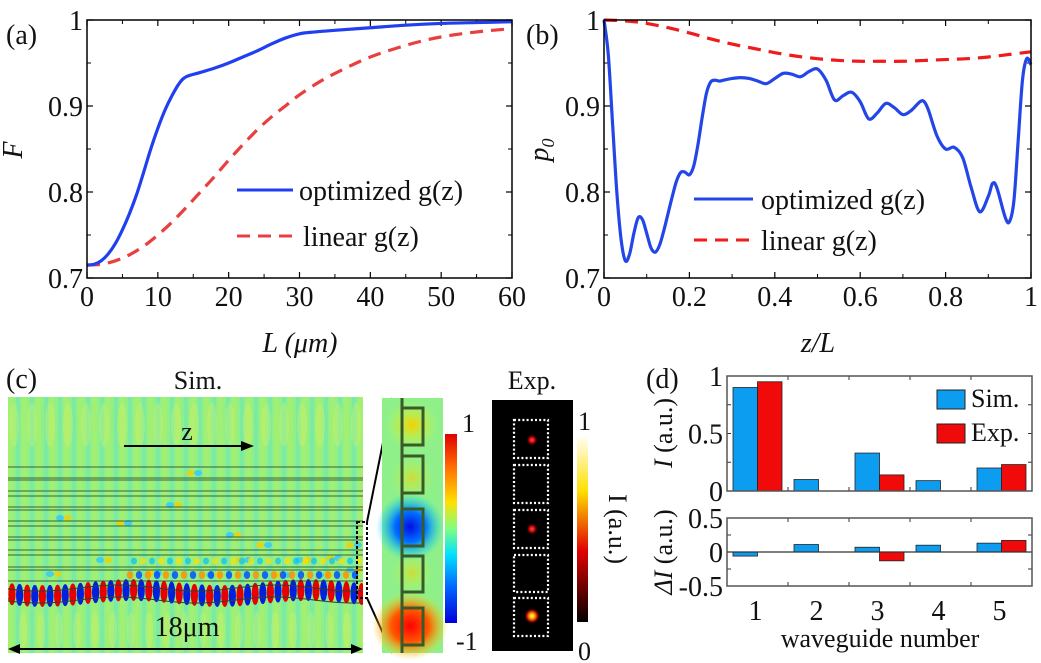 The width and height of the screenshot is (1041, 663). What do you see at coordinates (65, 279) in the screenshot?
I see `y-tick-label: 0.7` at bounding box center [65, 279].